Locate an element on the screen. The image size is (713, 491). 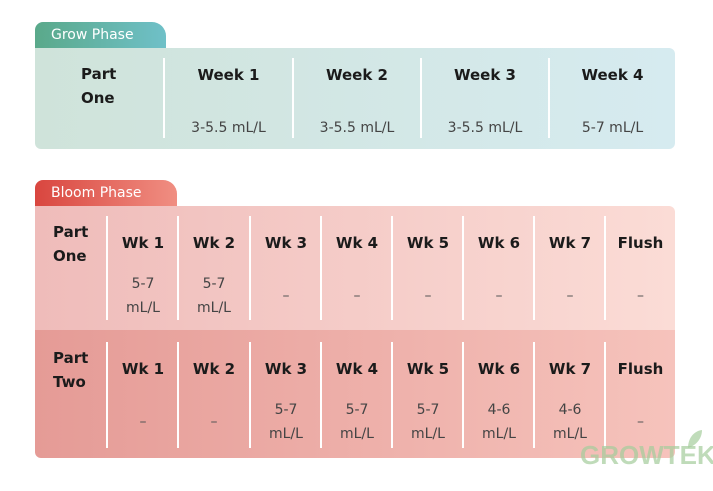
bloom-p2-flush-header: Flush is located at coordinates (640, 369).